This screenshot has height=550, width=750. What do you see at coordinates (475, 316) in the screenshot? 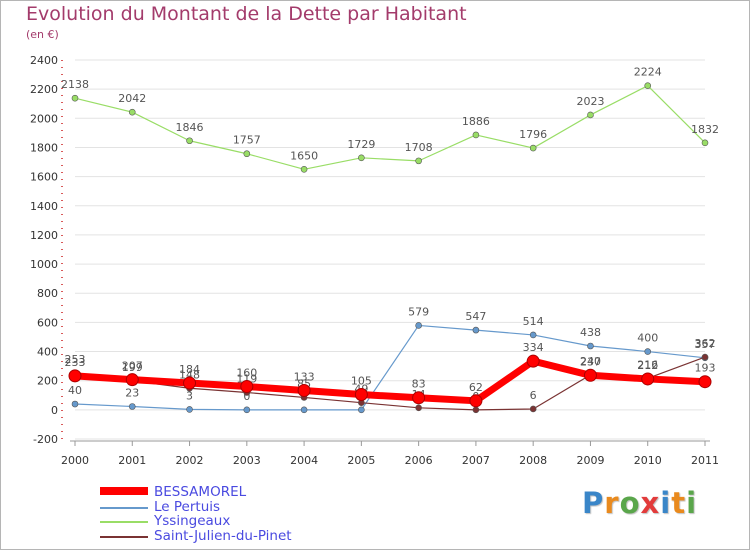
I see `data-label-le-pertuis: 547` at bounding box center [475, 316].